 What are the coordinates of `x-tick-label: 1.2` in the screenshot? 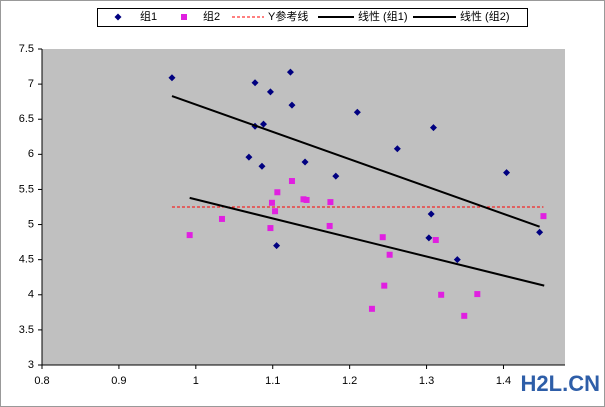 It's located at (349, 381).